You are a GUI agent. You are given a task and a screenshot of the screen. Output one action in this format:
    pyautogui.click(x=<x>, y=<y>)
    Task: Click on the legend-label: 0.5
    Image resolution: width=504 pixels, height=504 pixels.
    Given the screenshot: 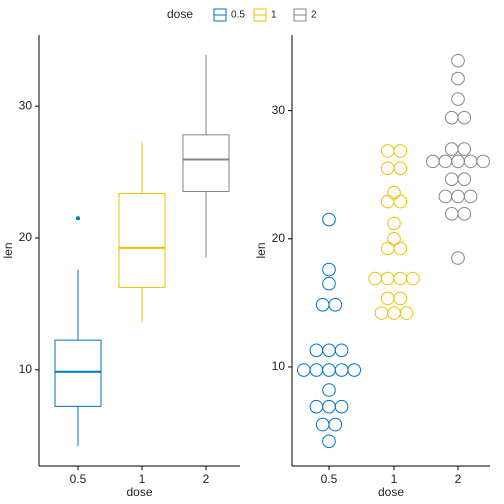 What is the action you would take?
    pyautogui.click(x=238, y=15)
    